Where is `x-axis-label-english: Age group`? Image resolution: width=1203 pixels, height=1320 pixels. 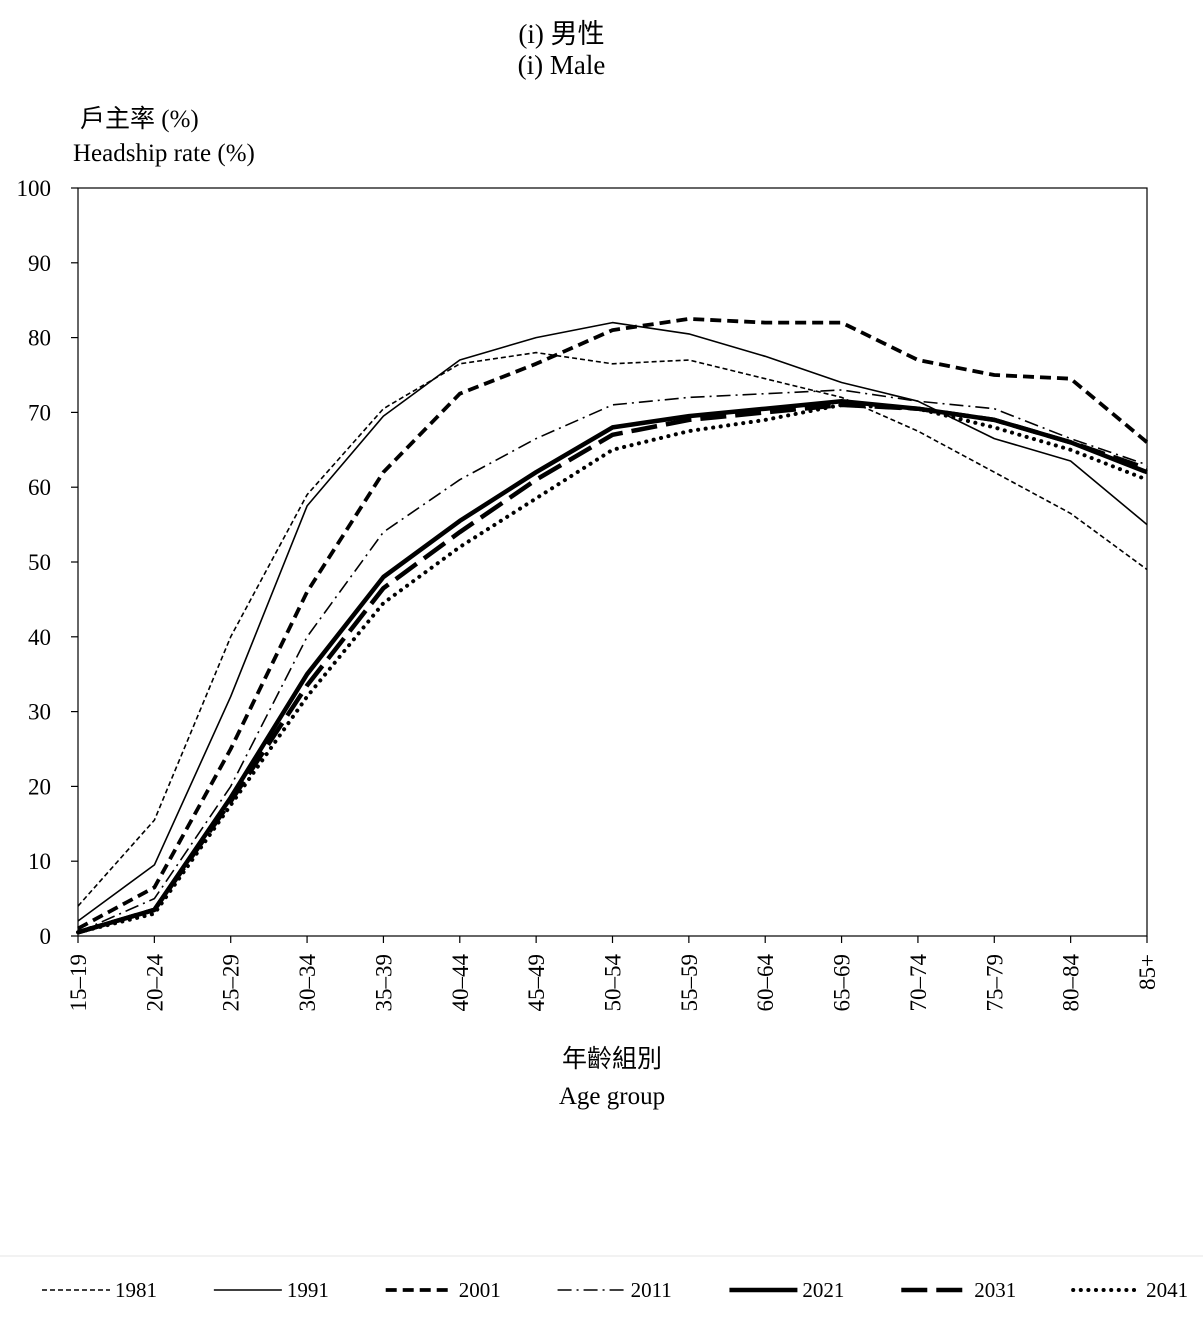
x-axis-label-english: Age group is located at coordinates (612, 1096).